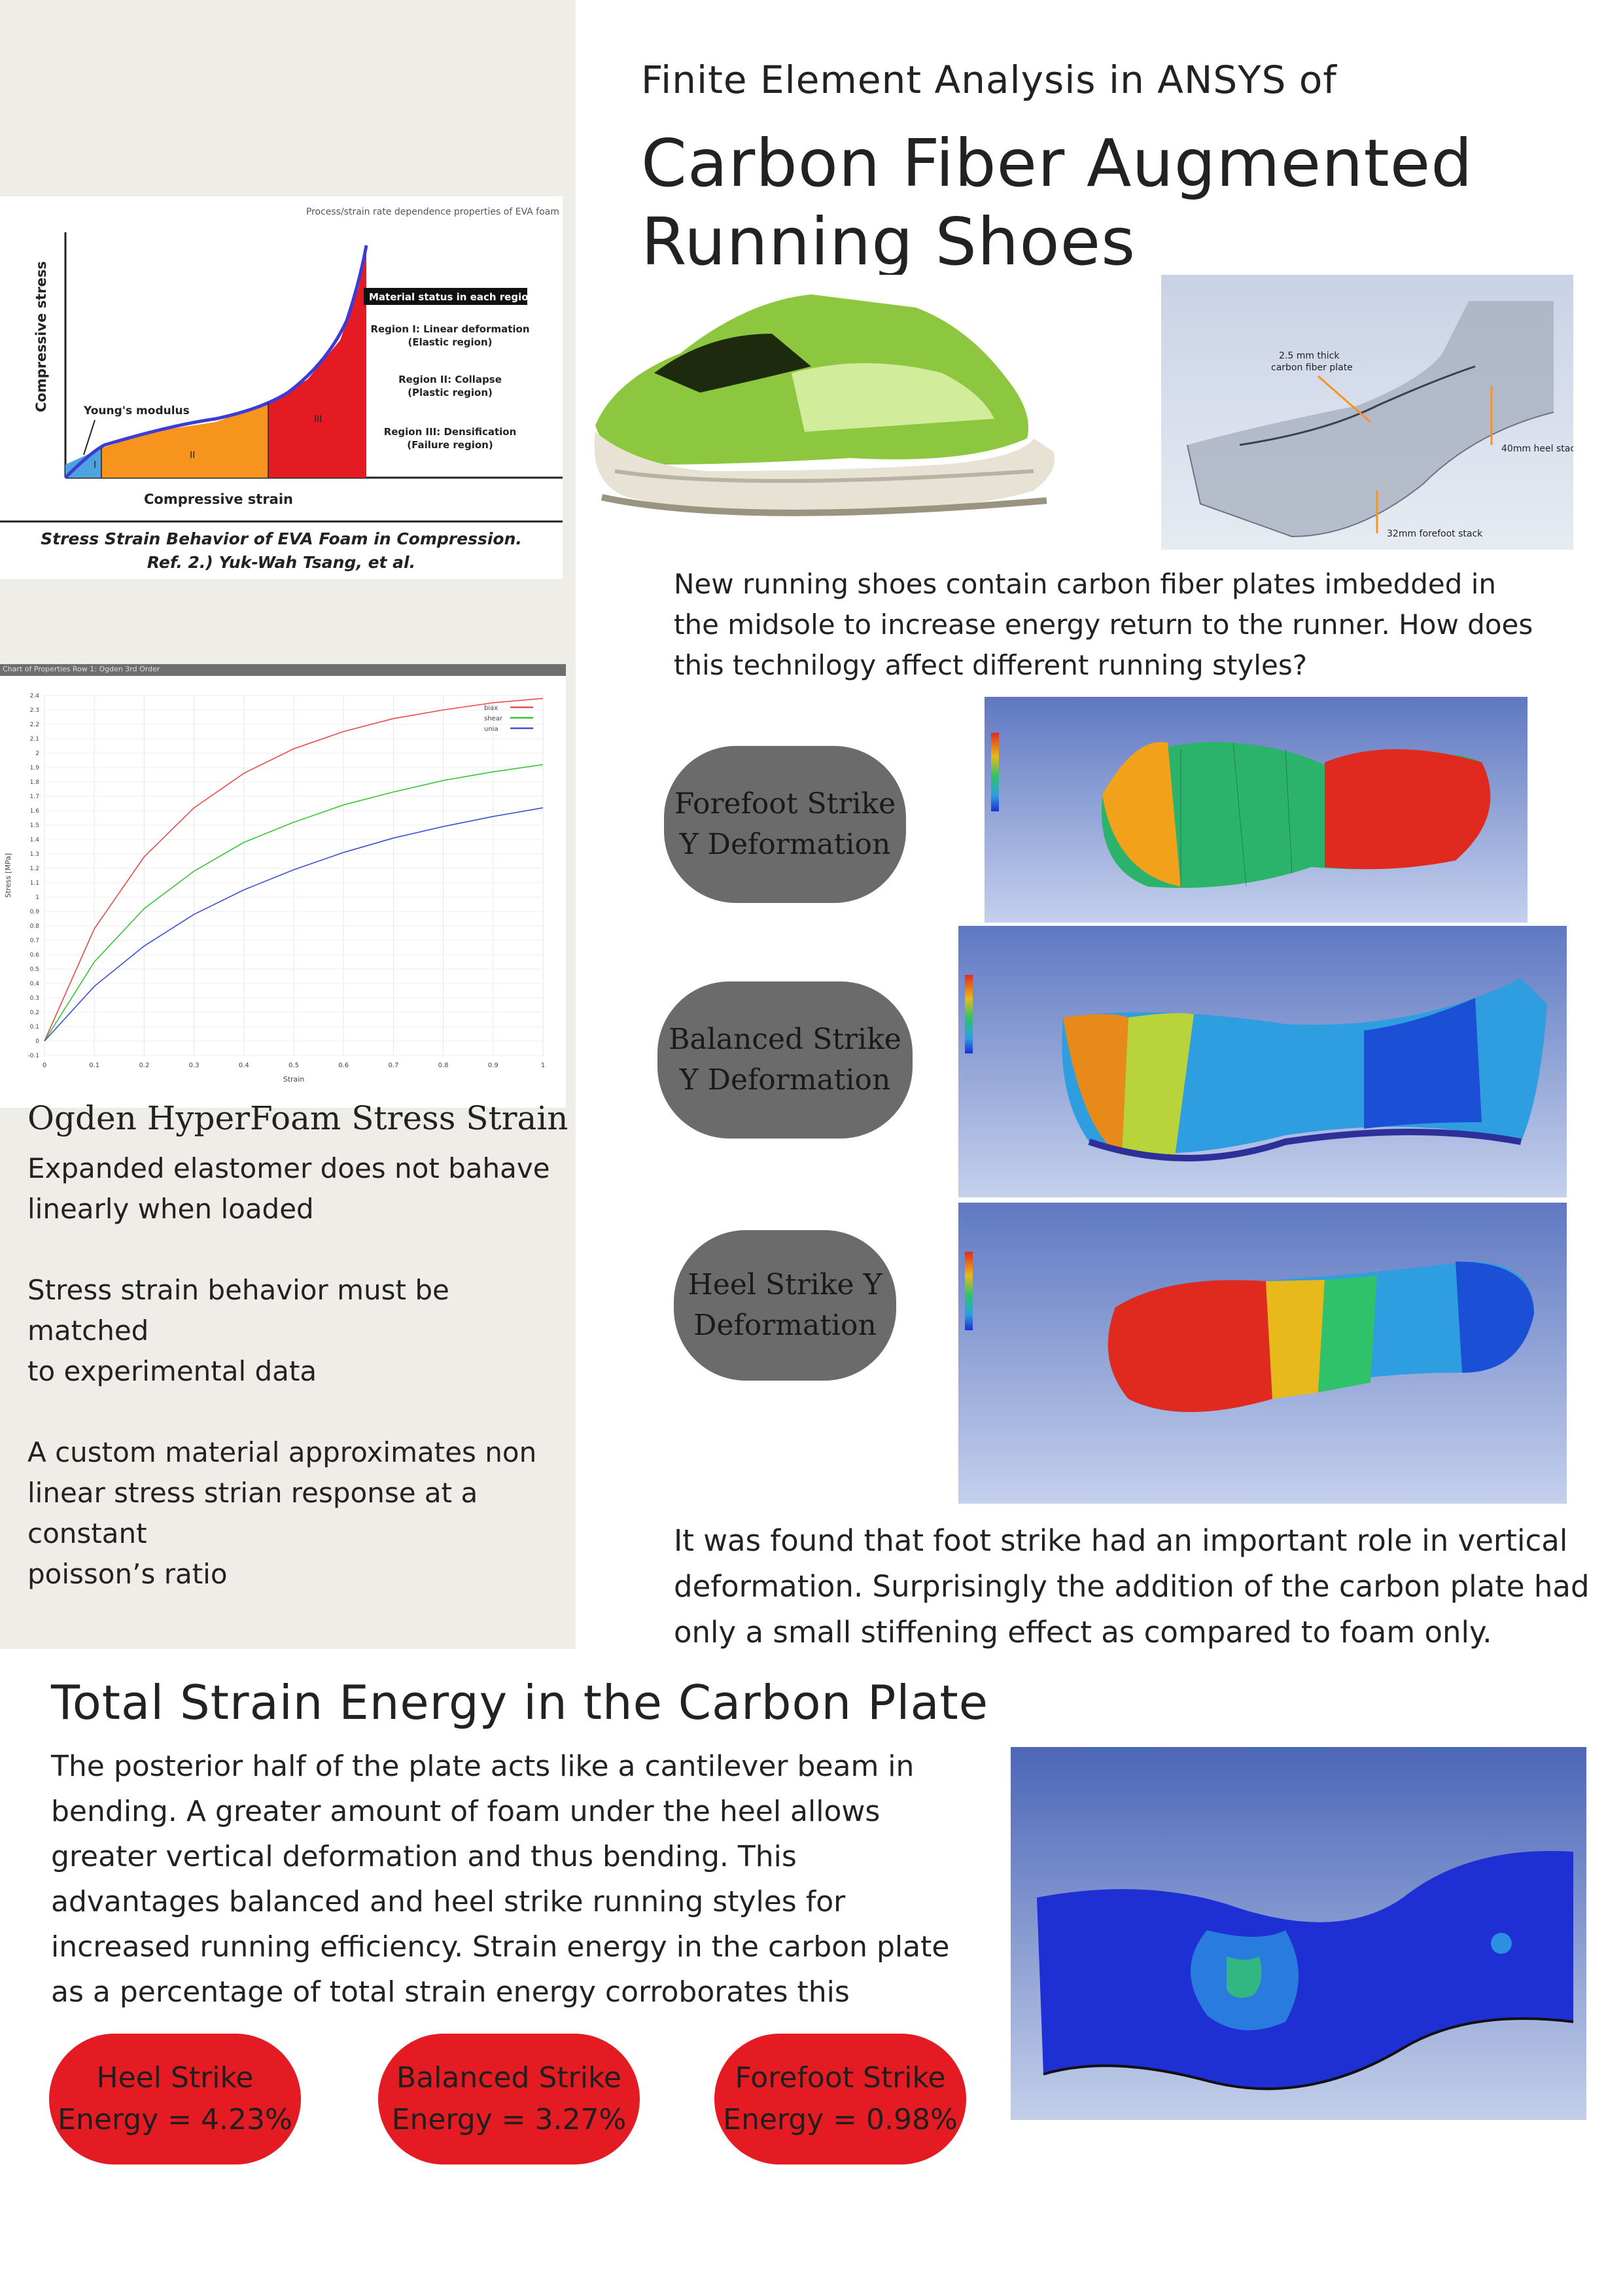 This screenshot has height=2296, width=1623. Describe the element at coordinates (35, 696) in the screenshot. I see `ogden-y-tick-label: 2.4` at that location.